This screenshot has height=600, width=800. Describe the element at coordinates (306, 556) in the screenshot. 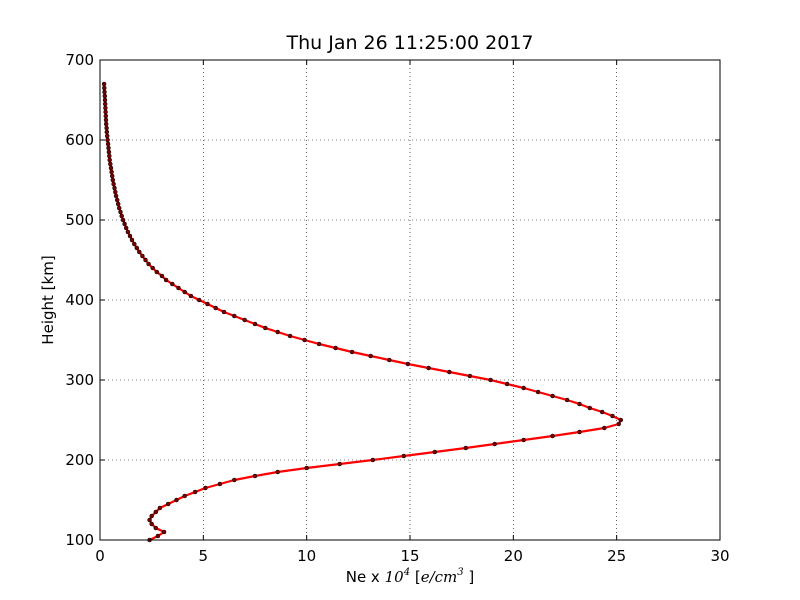

I see `x-tick-label: 10` at that location.